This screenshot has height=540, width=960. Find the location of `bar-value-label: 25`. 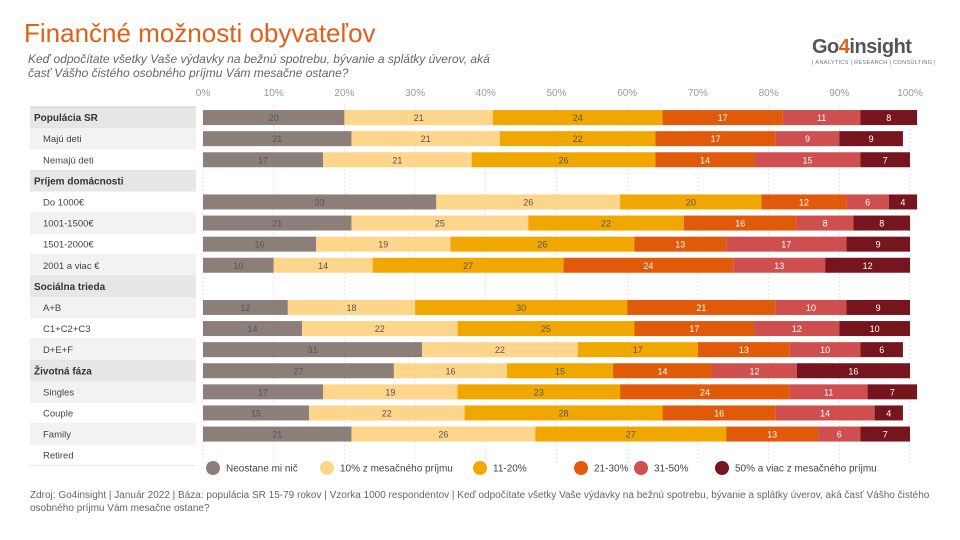

bar-value-label: 25 is located at coordinates (440, 224).